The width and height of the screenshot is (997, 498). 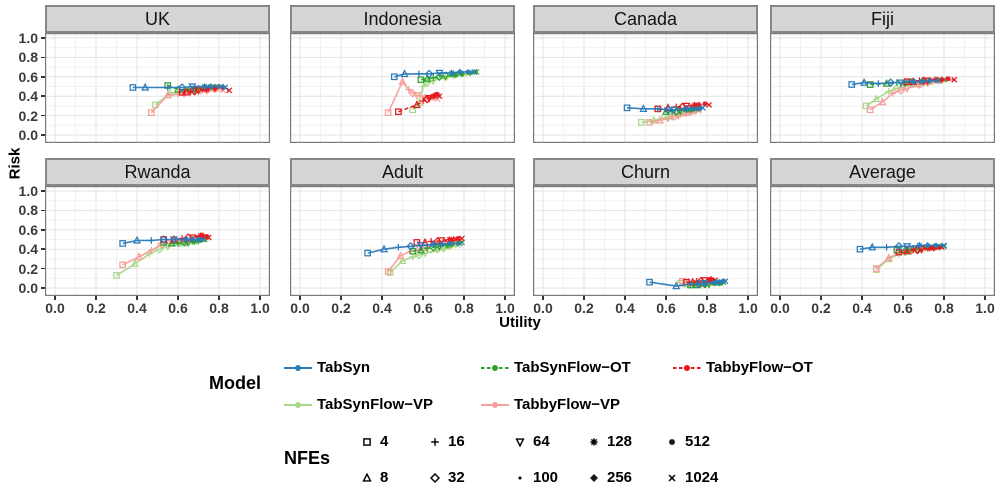 What do you see at coordinates (594, 478) in the screenshot?
I see `nfe-shape-diamond-filled-icon` at bounding box center [594, 478].